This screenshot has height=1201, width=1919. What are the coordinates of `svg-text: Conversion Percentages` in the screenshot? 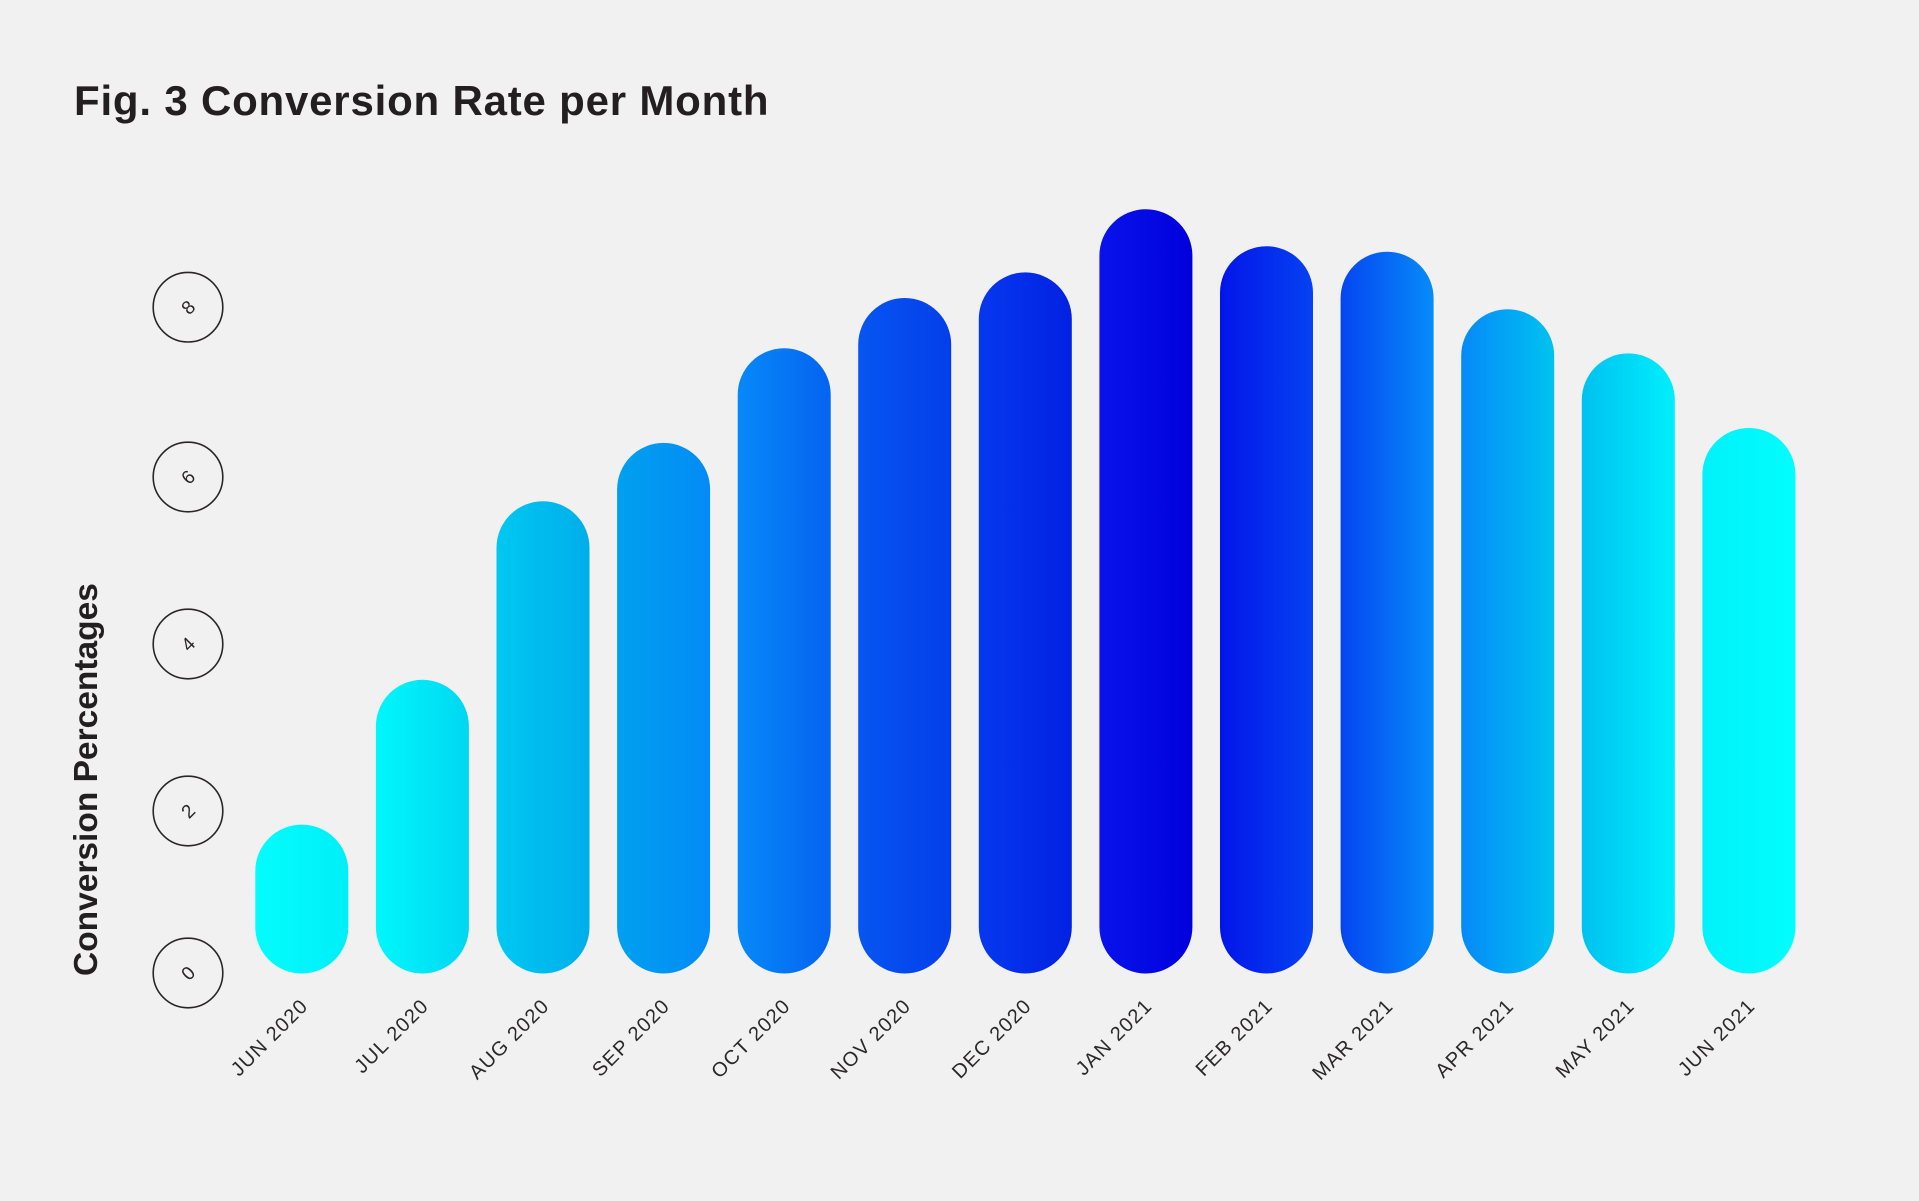 It's located at (86, 779).